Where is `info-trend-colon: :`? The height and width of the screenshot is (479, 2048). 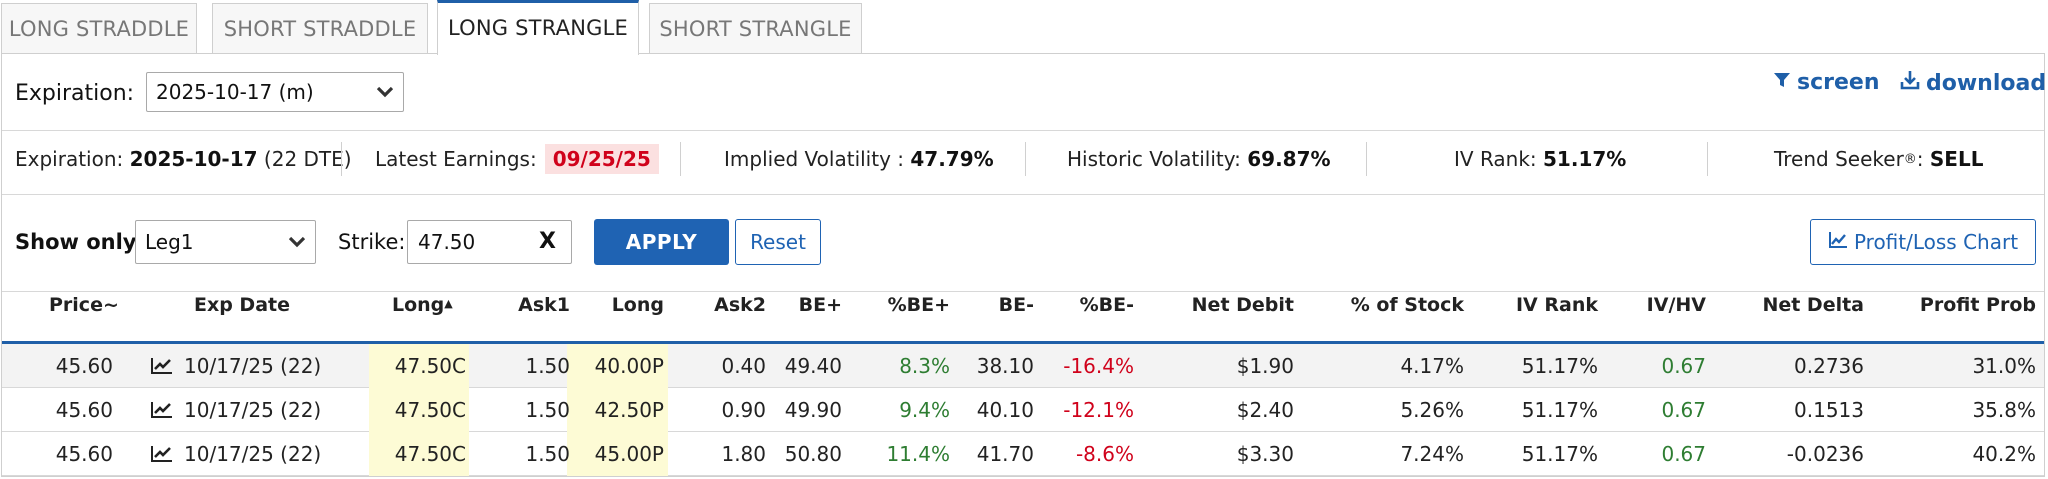
info-trend-colon: : is located at coordinates (1920, 159).